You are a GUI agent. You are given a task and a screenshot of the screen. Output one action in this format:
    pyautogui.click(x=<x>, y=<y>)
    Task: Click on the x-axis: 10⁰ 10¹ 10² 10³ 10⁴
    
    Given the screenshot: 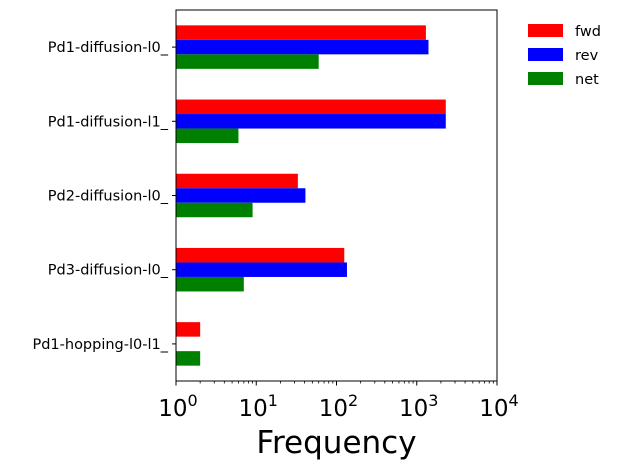 What is the action you would take?
    pyautogui.click(x=338, y=401)
    